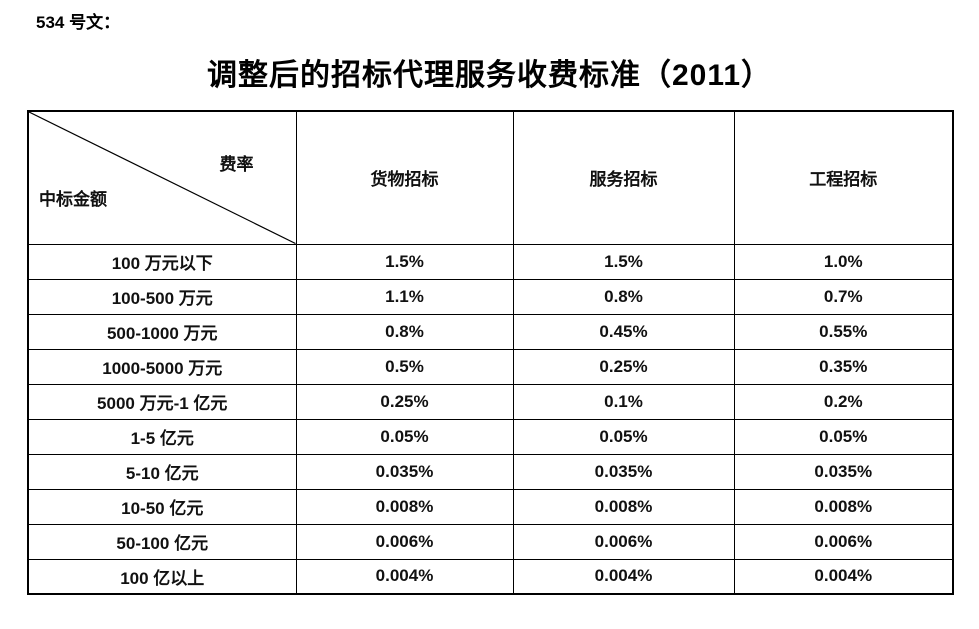  I want to click on row-label-cell: 5000 万元-1 亿元, so click(162, 401).